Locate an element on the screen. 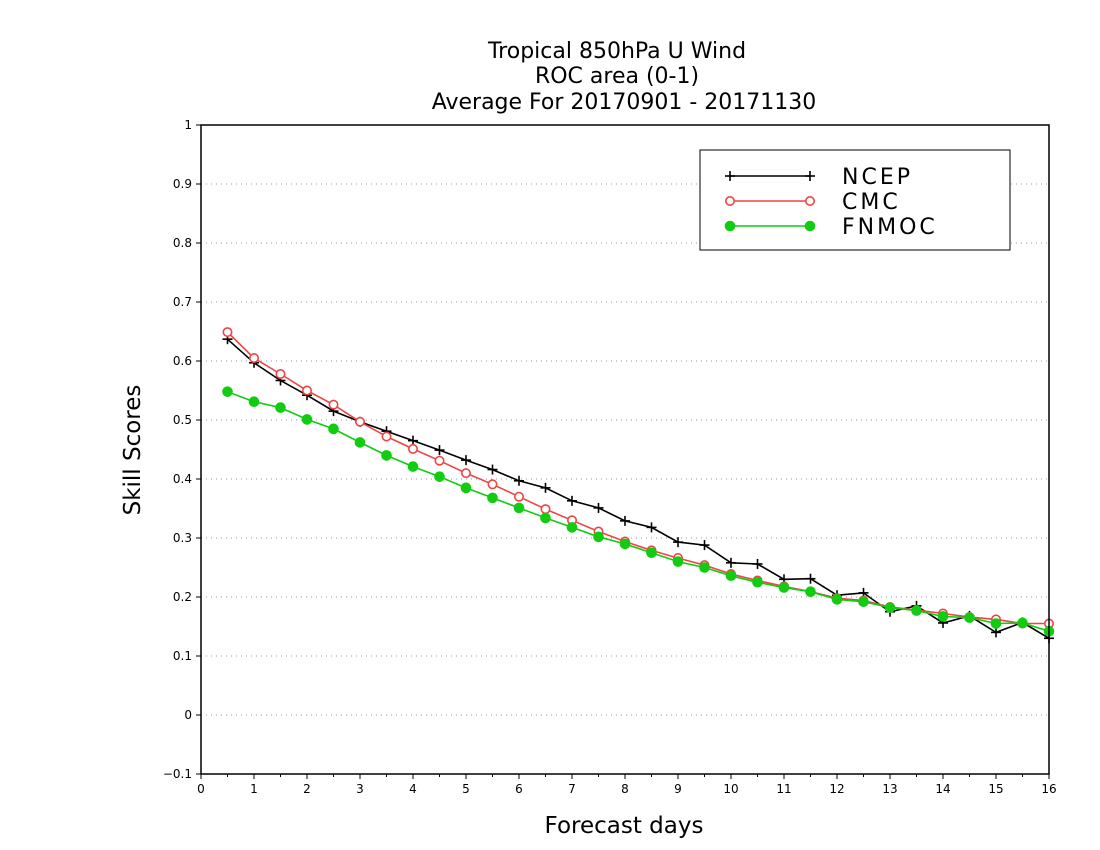 This screenshot has width=1100, height=850. legend-label-fnmoc: FNMOC is located at coordinates (890, 227).